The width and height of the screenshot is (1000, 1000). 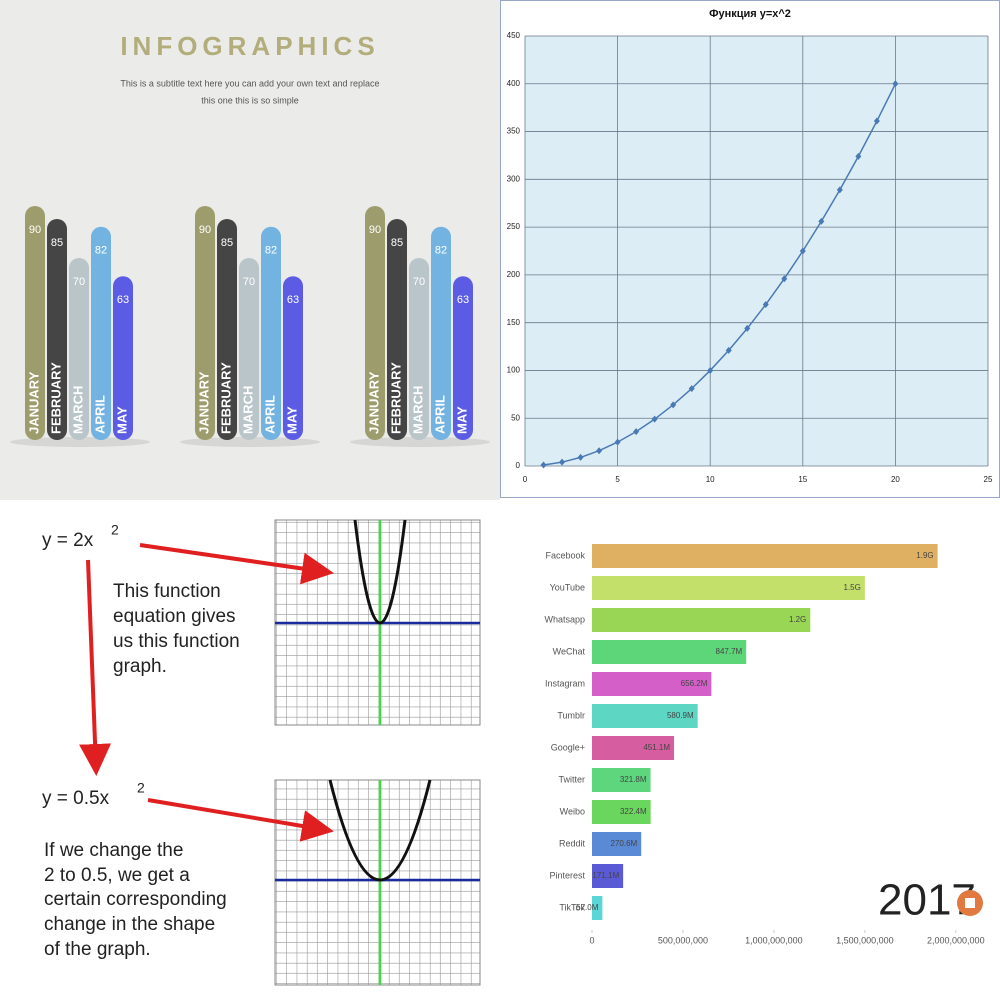 I want to click on x-tick-label: 20, so click(x=895, y=479).